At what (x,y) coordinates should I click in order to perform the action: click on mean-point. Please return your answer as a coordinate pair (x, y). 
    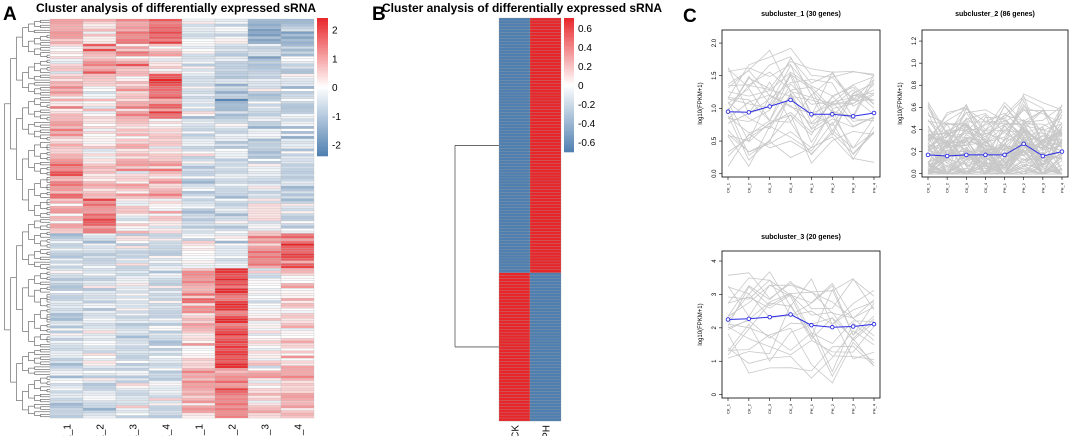
    Looking at the image, I should click on (811, 325).